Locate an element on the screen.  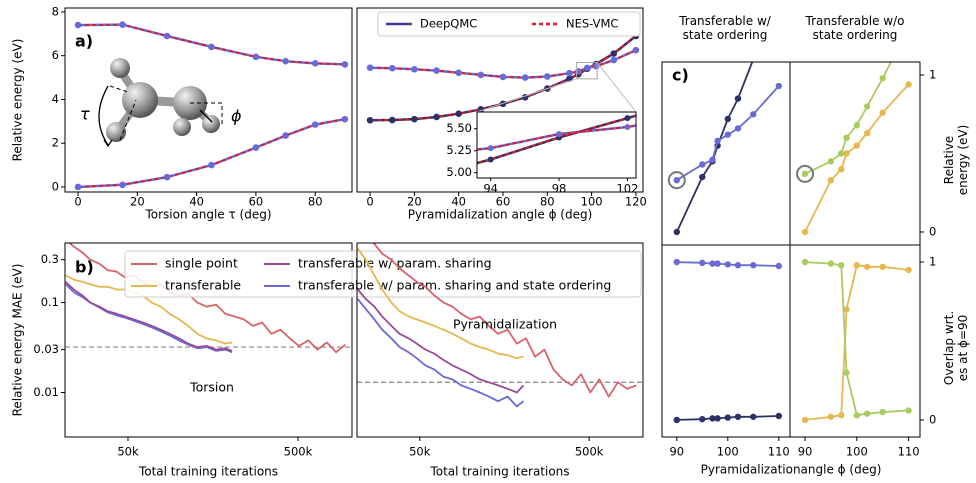
x-tick-label: 20 is located at coordinates (137, 202).